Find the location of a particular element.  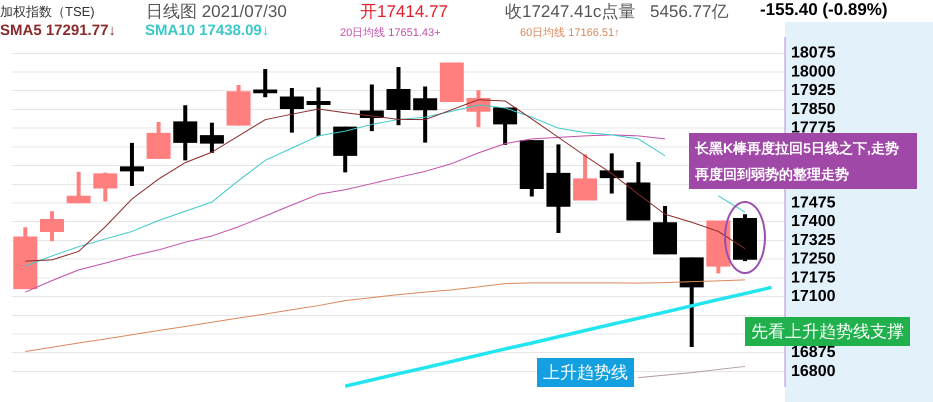

y-tick-label: 16800 is located at coordinates (813, 371).